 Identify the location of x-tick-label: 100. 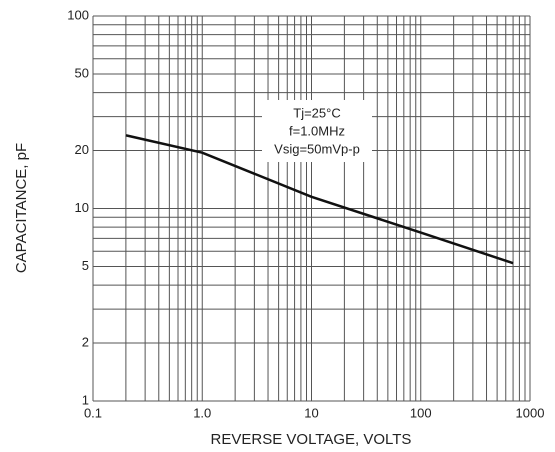
(421, 412).